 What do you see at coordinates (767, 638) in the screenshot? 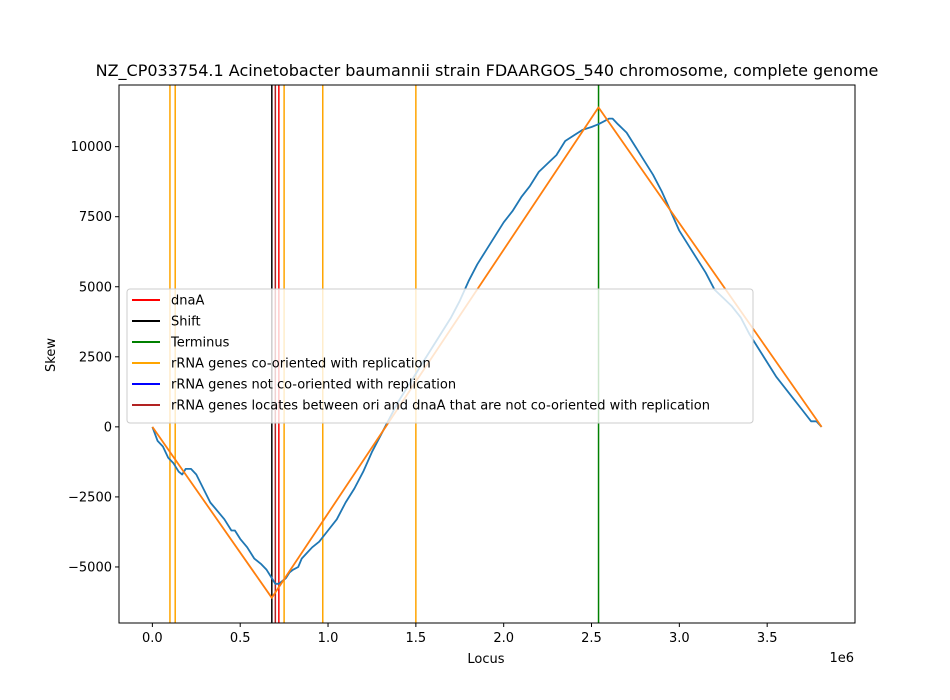
I see `x-tick-label-7: 3.5` at bounding box center [767, 638].